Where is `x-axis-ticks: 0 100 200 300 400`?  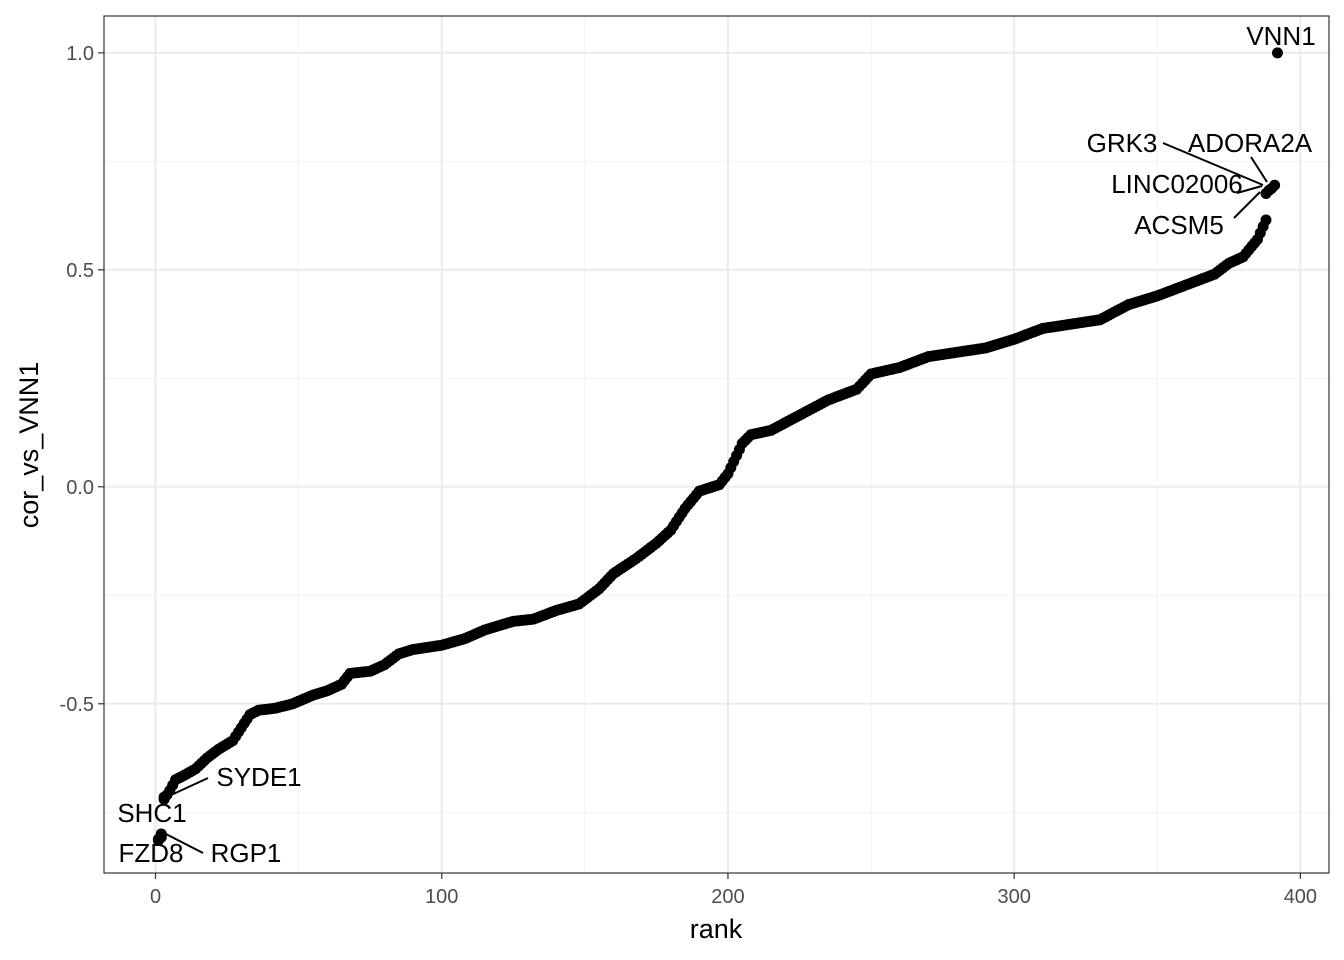
x-axis-ticks: 0 100 200 300 400 is located at coordinates (733, 890).